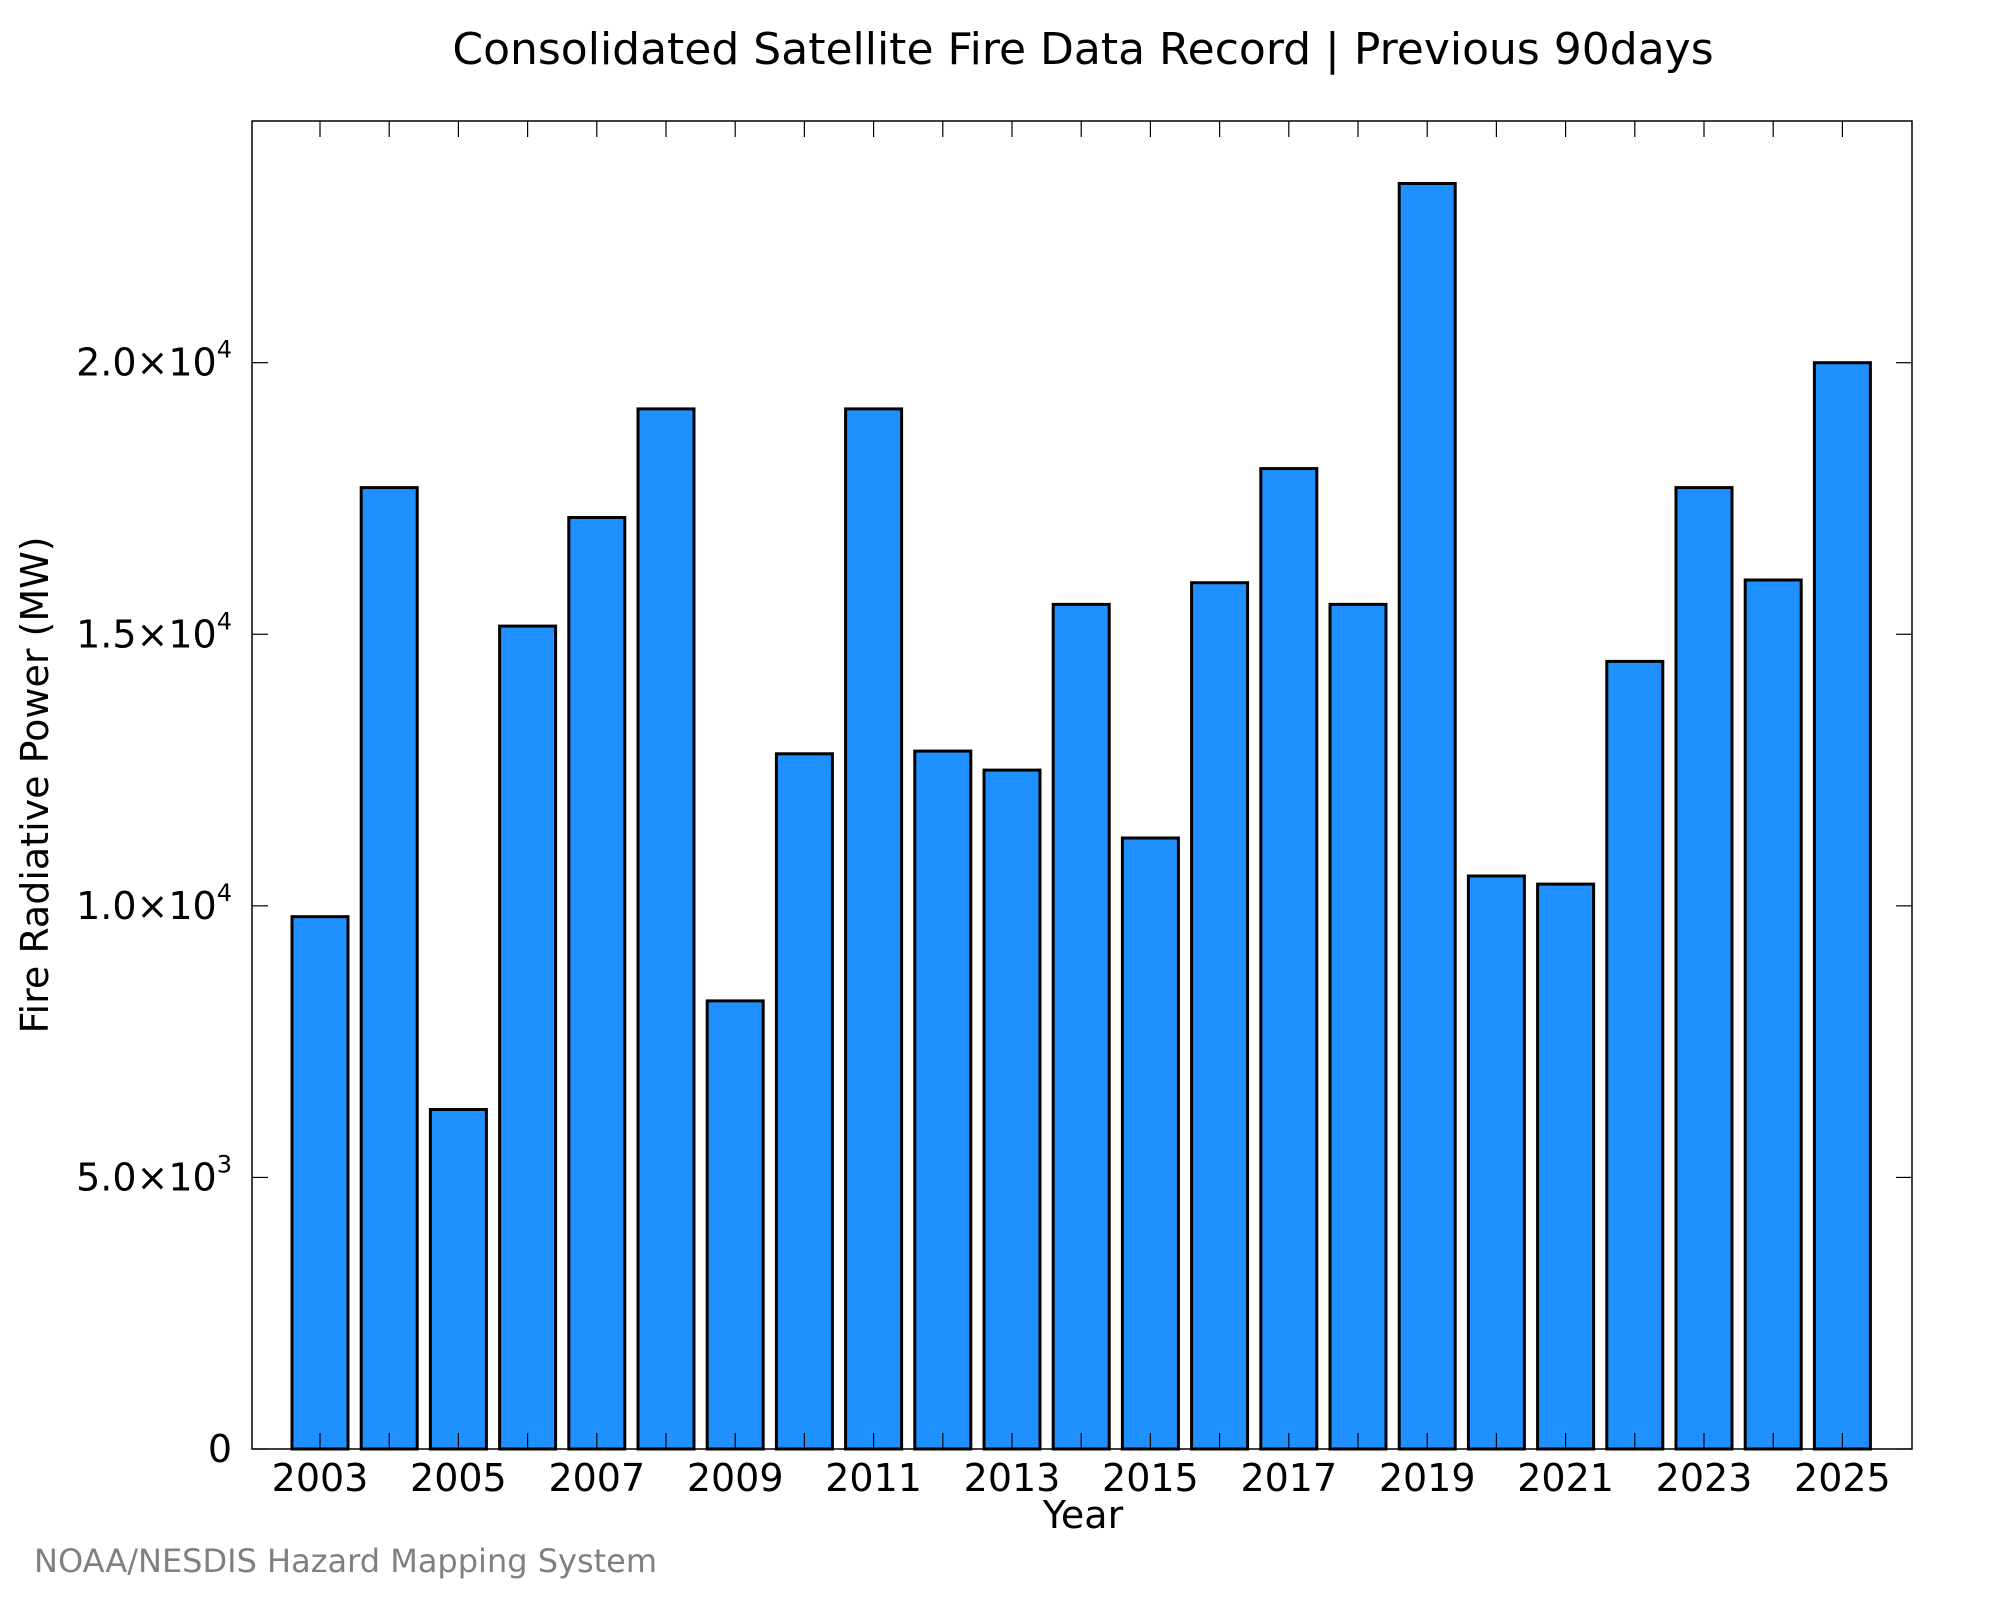  What do you see at coordinates (1288, 1478) in the screenshot?
I see `x-tick-label-2017: 2017` at bounding box center [1288, 1478].